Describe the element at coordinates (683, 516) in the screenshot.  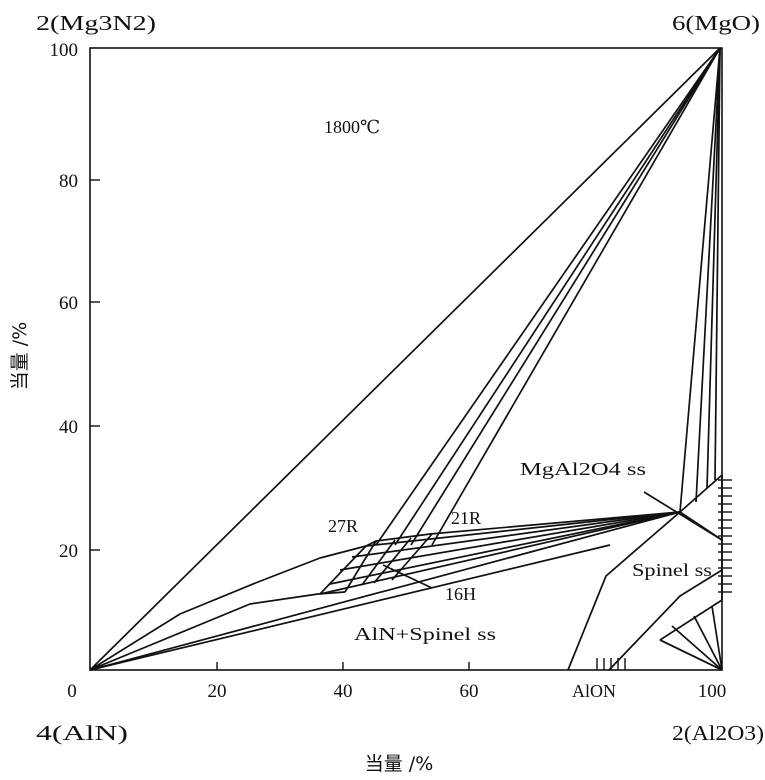
I see `leader-lines` at that location.